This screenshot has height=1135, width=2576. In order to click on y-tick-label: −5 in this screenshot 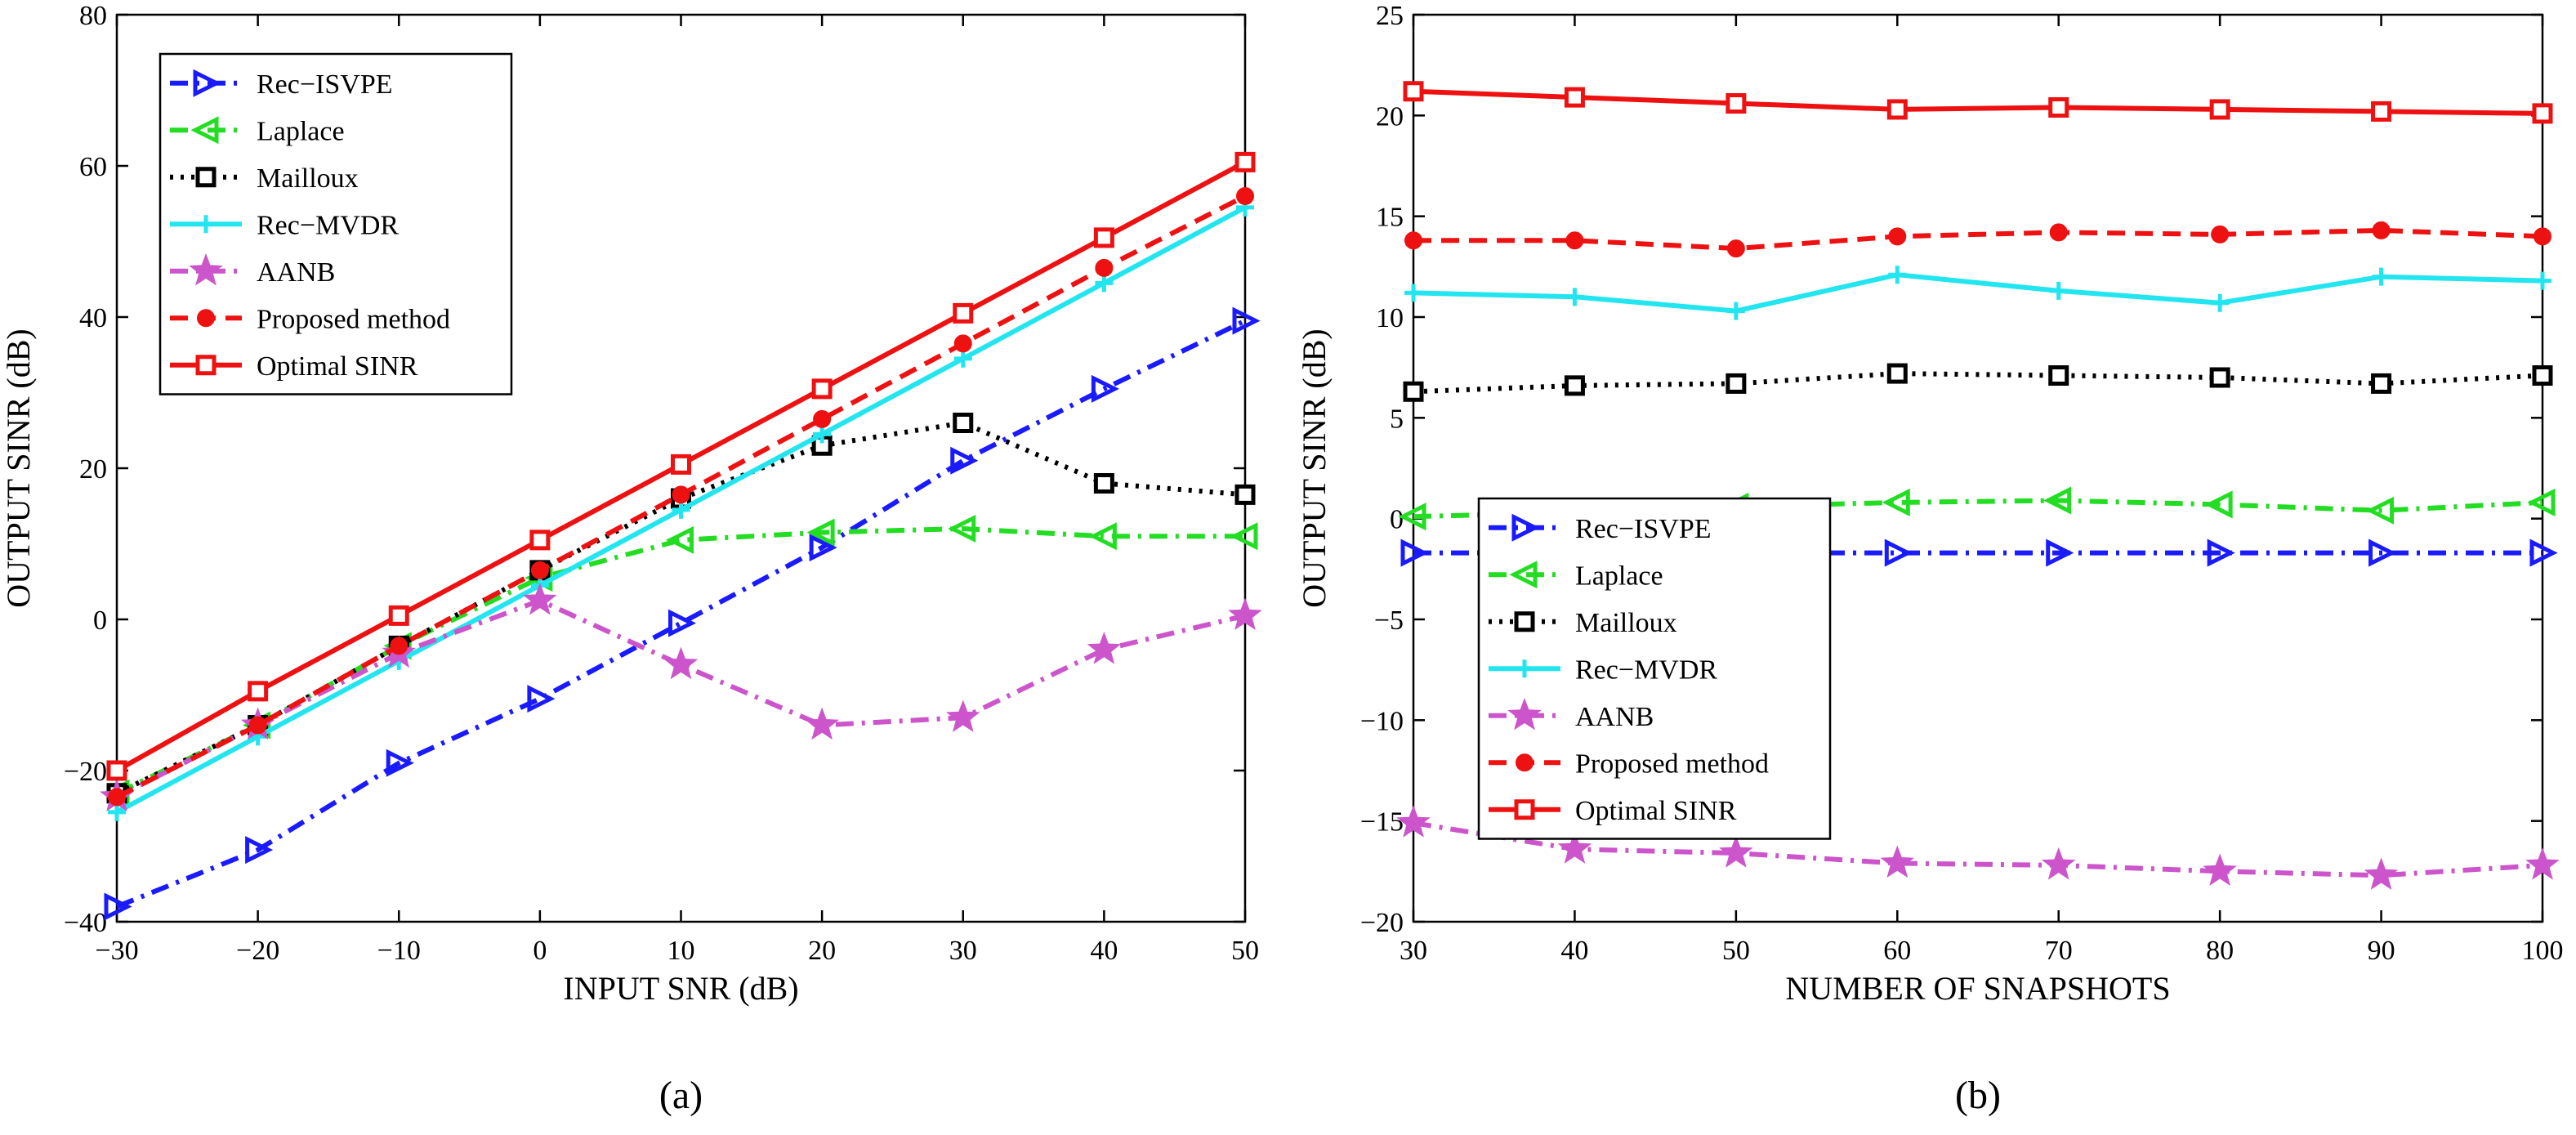, I will do `click(1389, 621)`.